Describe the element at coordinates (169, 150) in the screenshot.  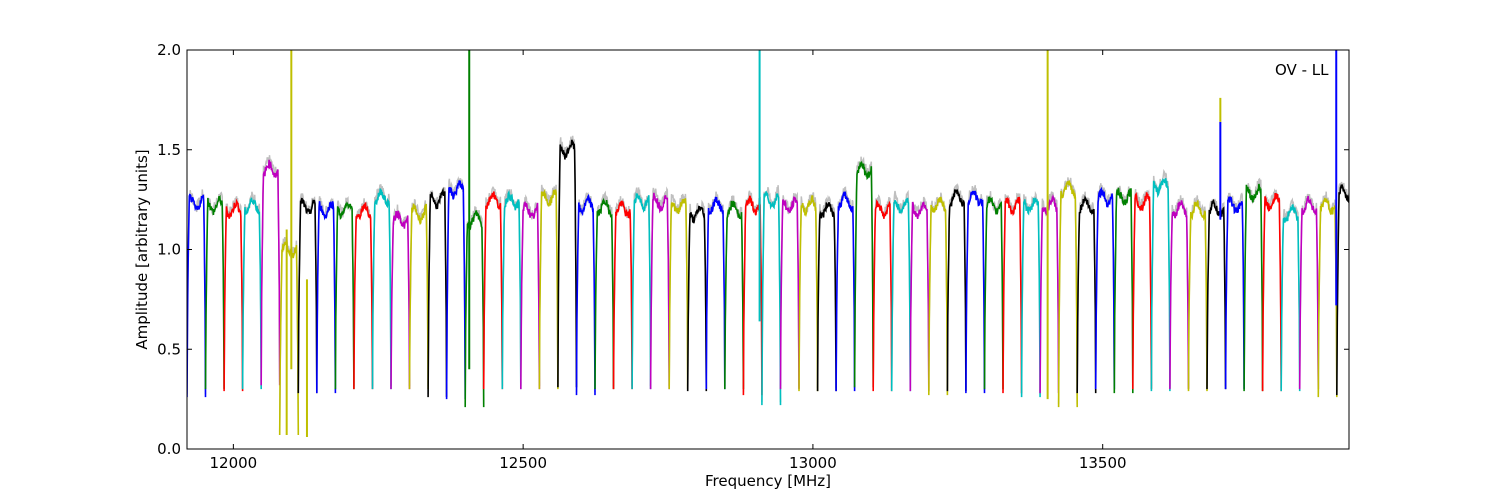
I see `y-tick-label: 1.5` at that location.